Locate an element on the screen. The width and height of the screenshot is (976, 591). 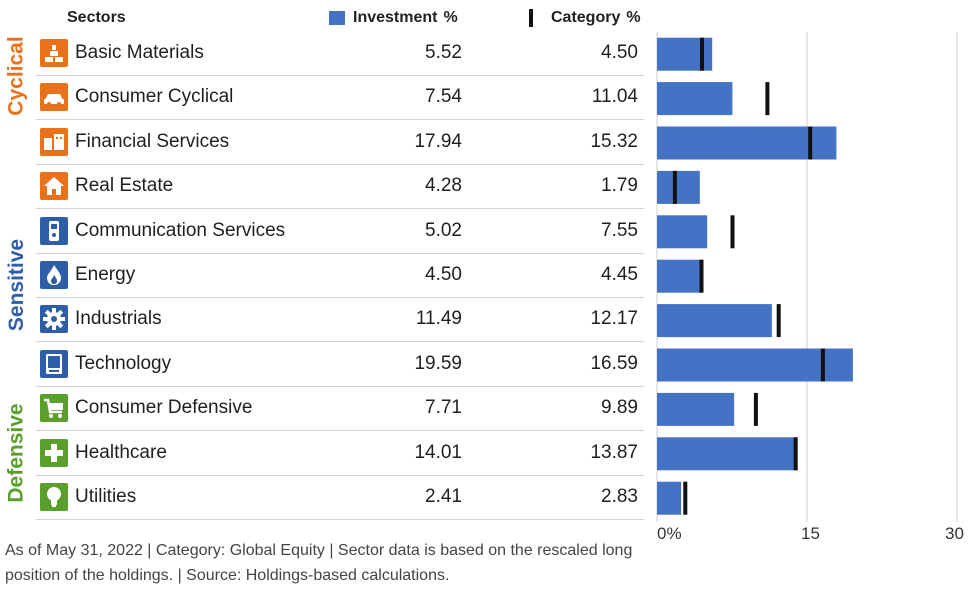
sector-name: Basic Materials is located at coordinates (139, 52).